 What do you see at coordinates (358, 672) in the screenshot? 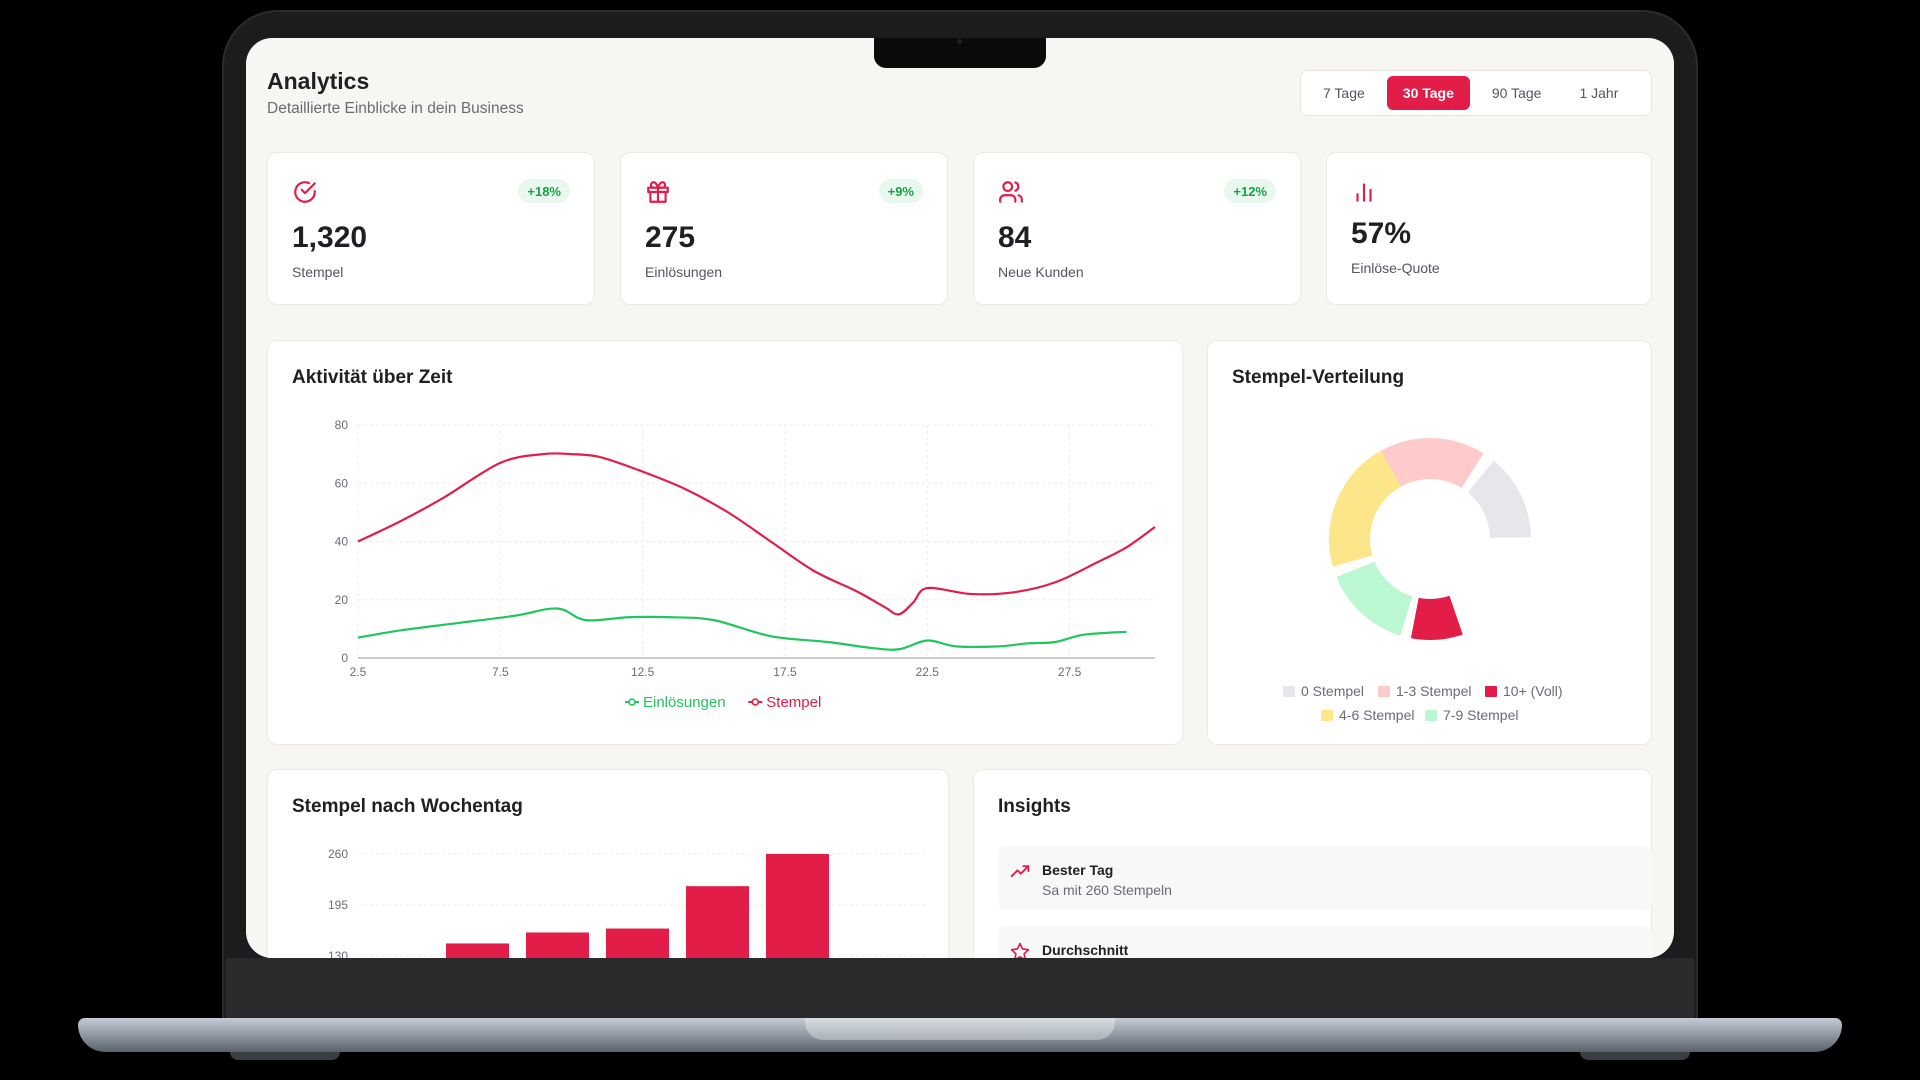
I see `x-tick-label: 2.5` at bounding box center [358, 672].